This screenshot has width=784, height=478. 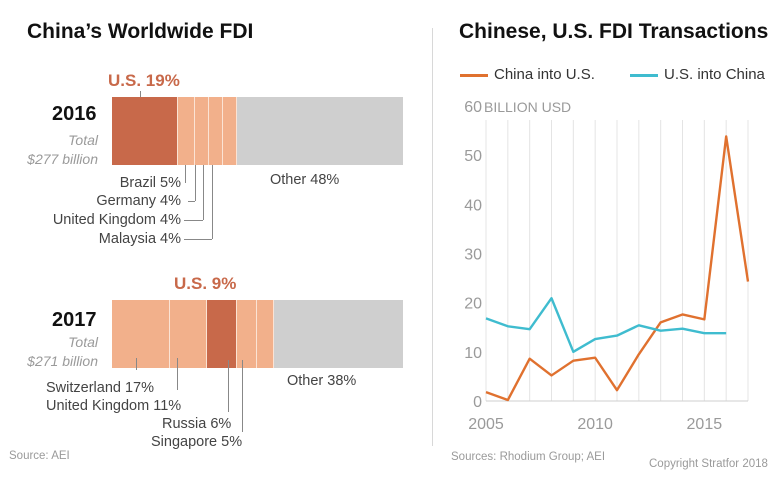 What do you see at coordinates (644, 75) in the screenshot?
I see `legend-swatch-us` at bounding box center [644, 75].